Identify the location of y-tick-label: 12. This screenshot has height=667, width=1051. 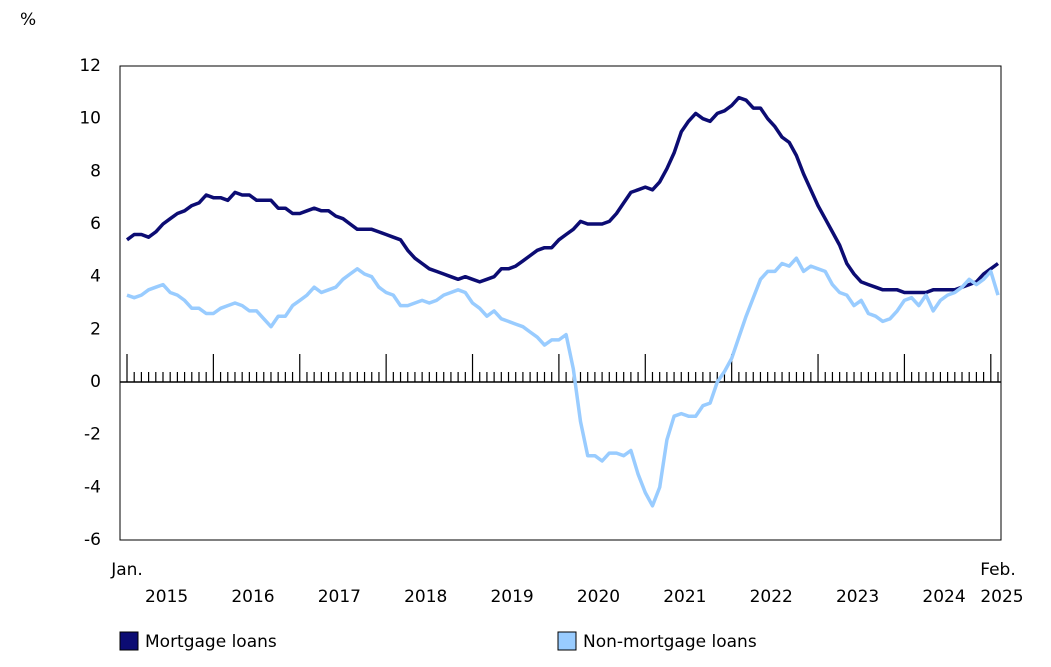
(90, 66).